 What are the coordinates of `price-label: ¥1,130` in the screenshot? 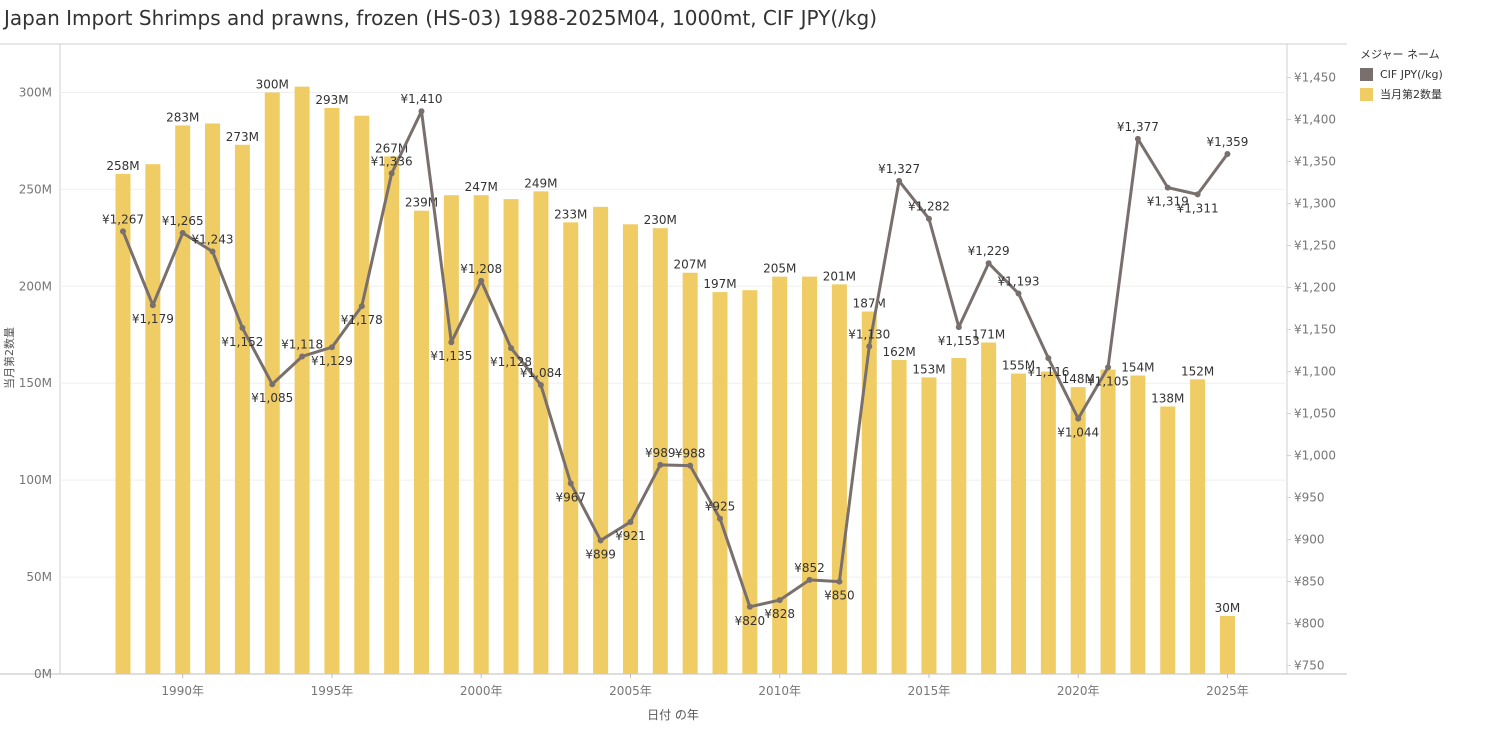 It's located at (869, 334).